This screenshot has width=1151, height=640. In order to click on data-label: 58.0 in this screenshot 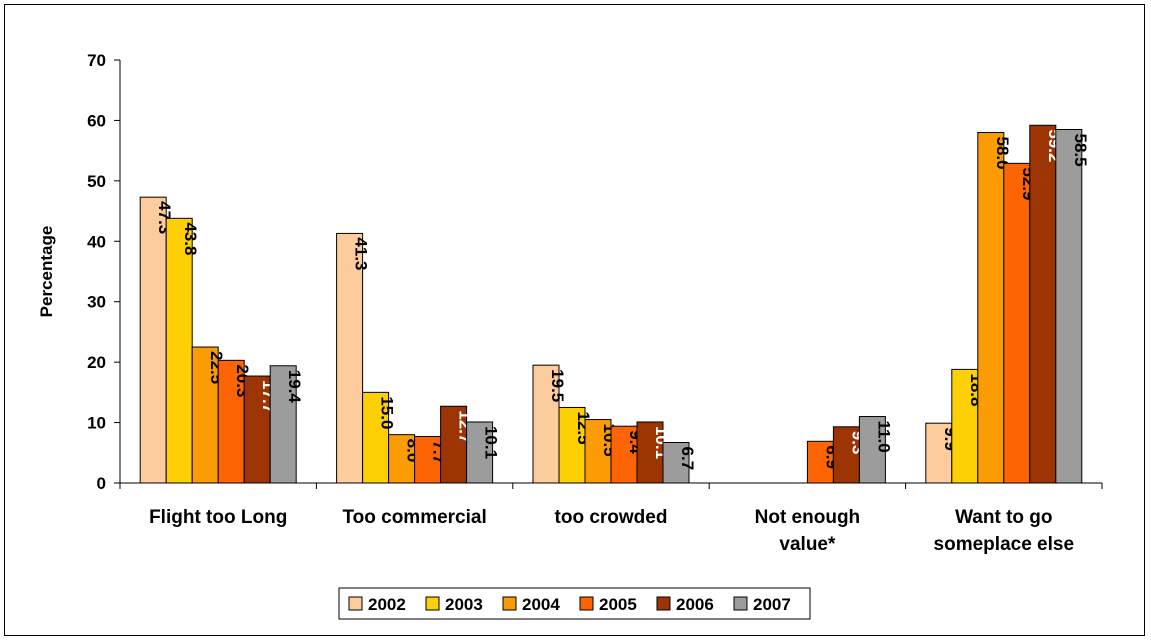, I will do `click(1002, 153)`.